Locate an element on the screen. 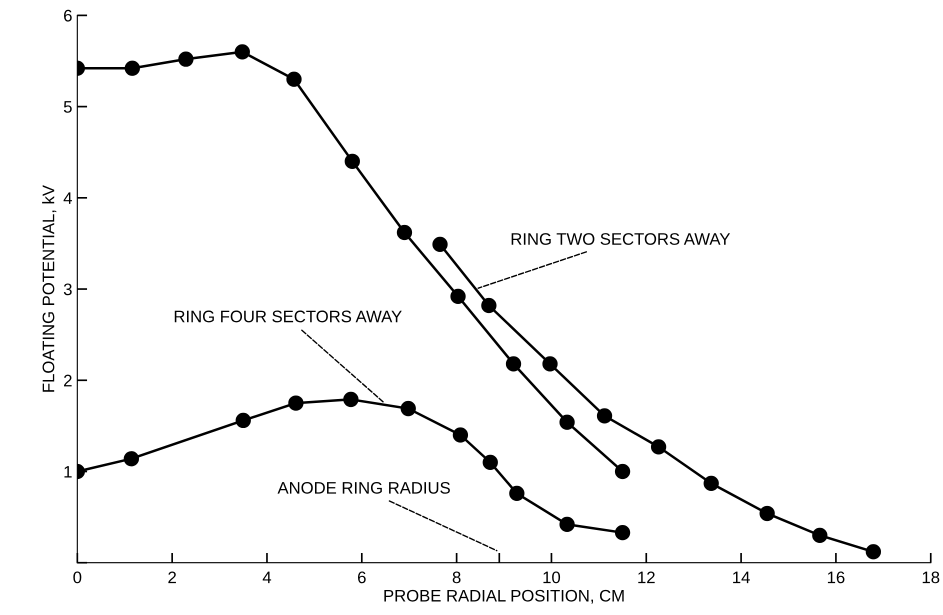 The height and width of the screenshot is (615, 943). x-axis-title: PROBE RADIAL POSITION, CM is located at coordinates (504, 597).